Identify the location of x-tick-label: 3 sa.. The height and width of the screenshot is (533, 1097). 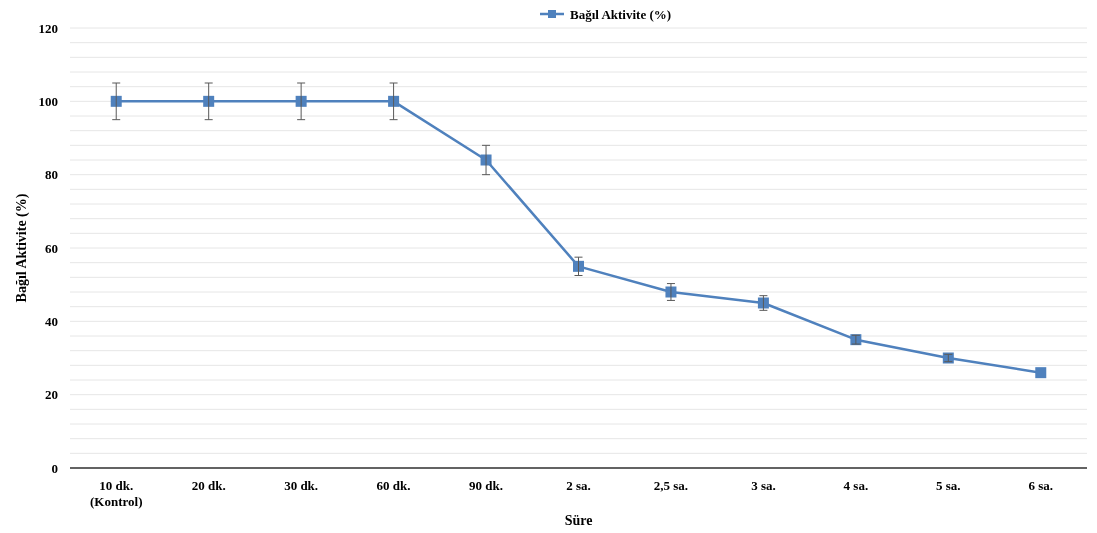
(763, 485).